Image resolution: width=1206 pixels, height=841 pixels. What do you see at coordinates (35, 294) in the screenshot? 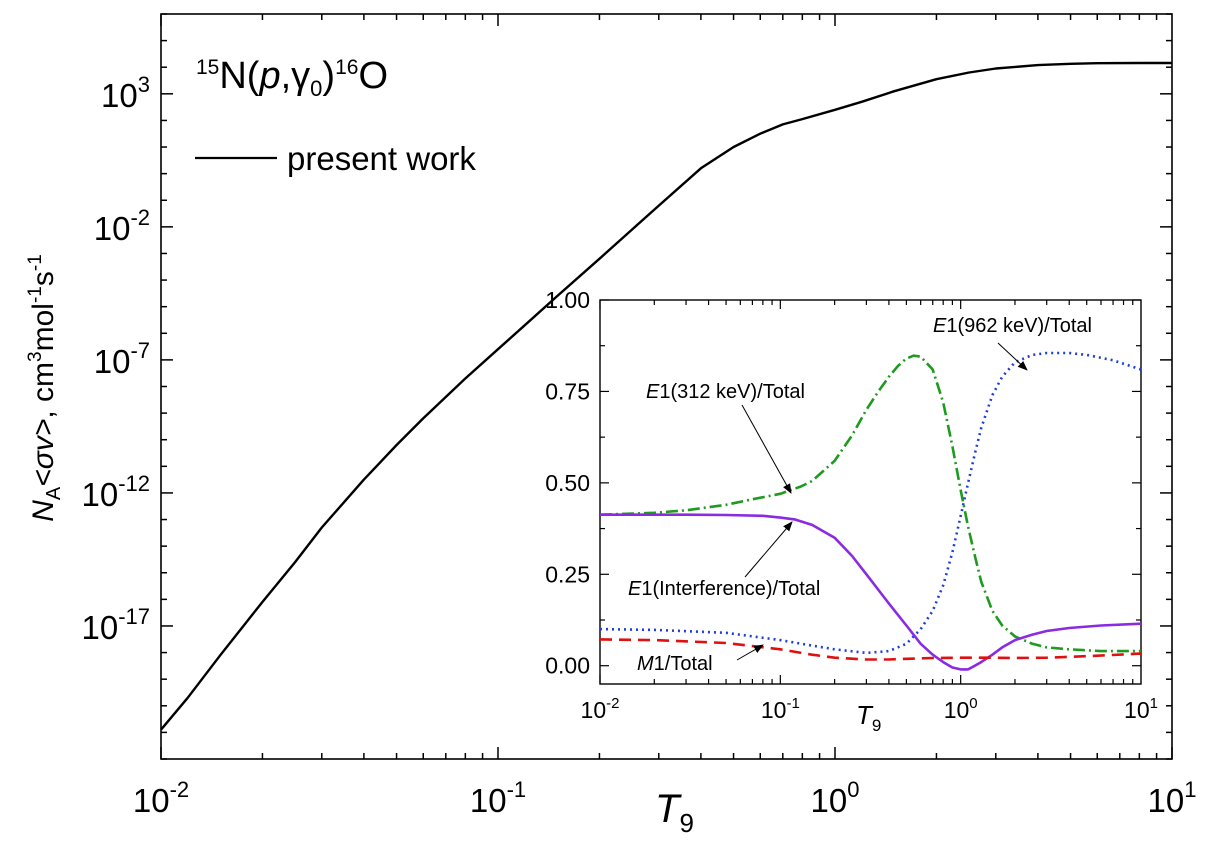
I see `ylabel-exp-mol: -1` at bounding box center [35, 294].